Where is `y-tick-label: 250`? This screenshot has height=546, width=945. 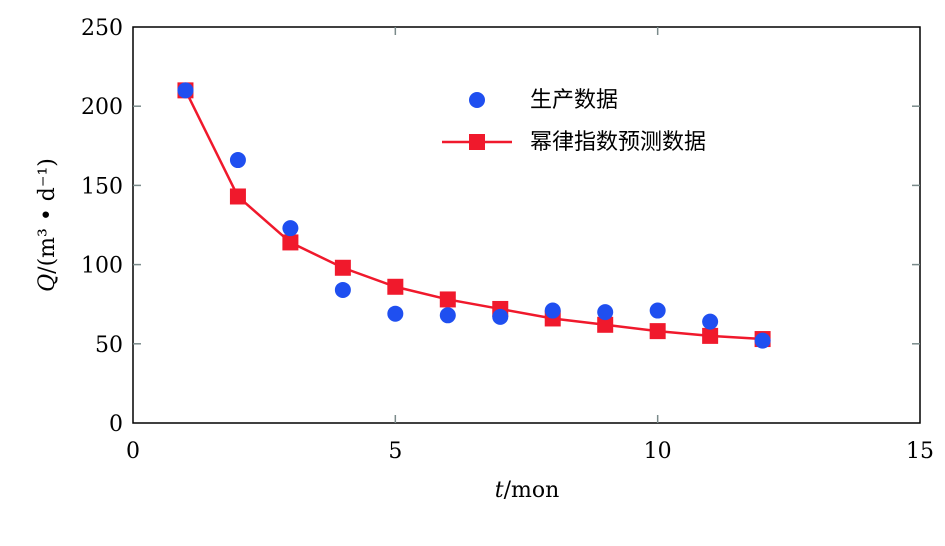 y-tick-label: 250 is located at coordinates (102, 28).